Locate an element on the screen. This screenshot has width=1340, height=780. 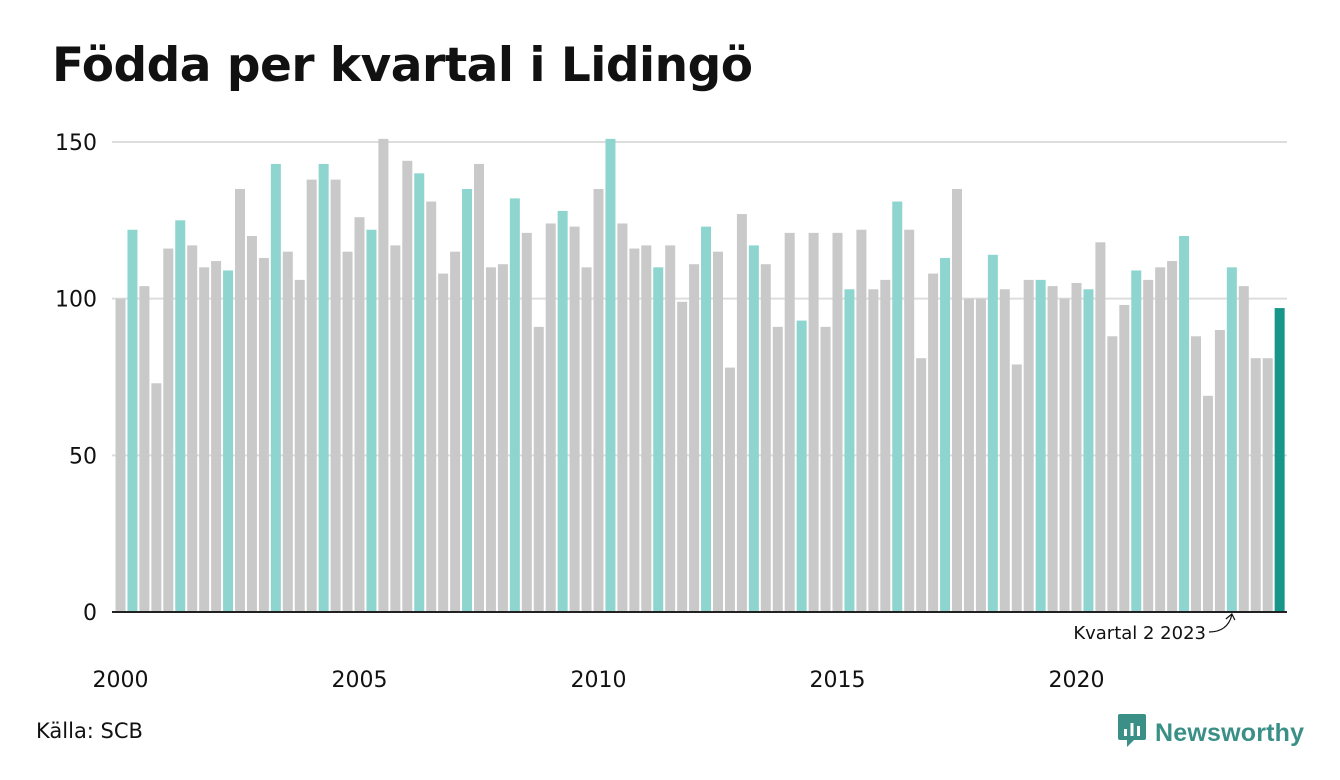
bar-2009-q2 is located at coordinates (562, 411).